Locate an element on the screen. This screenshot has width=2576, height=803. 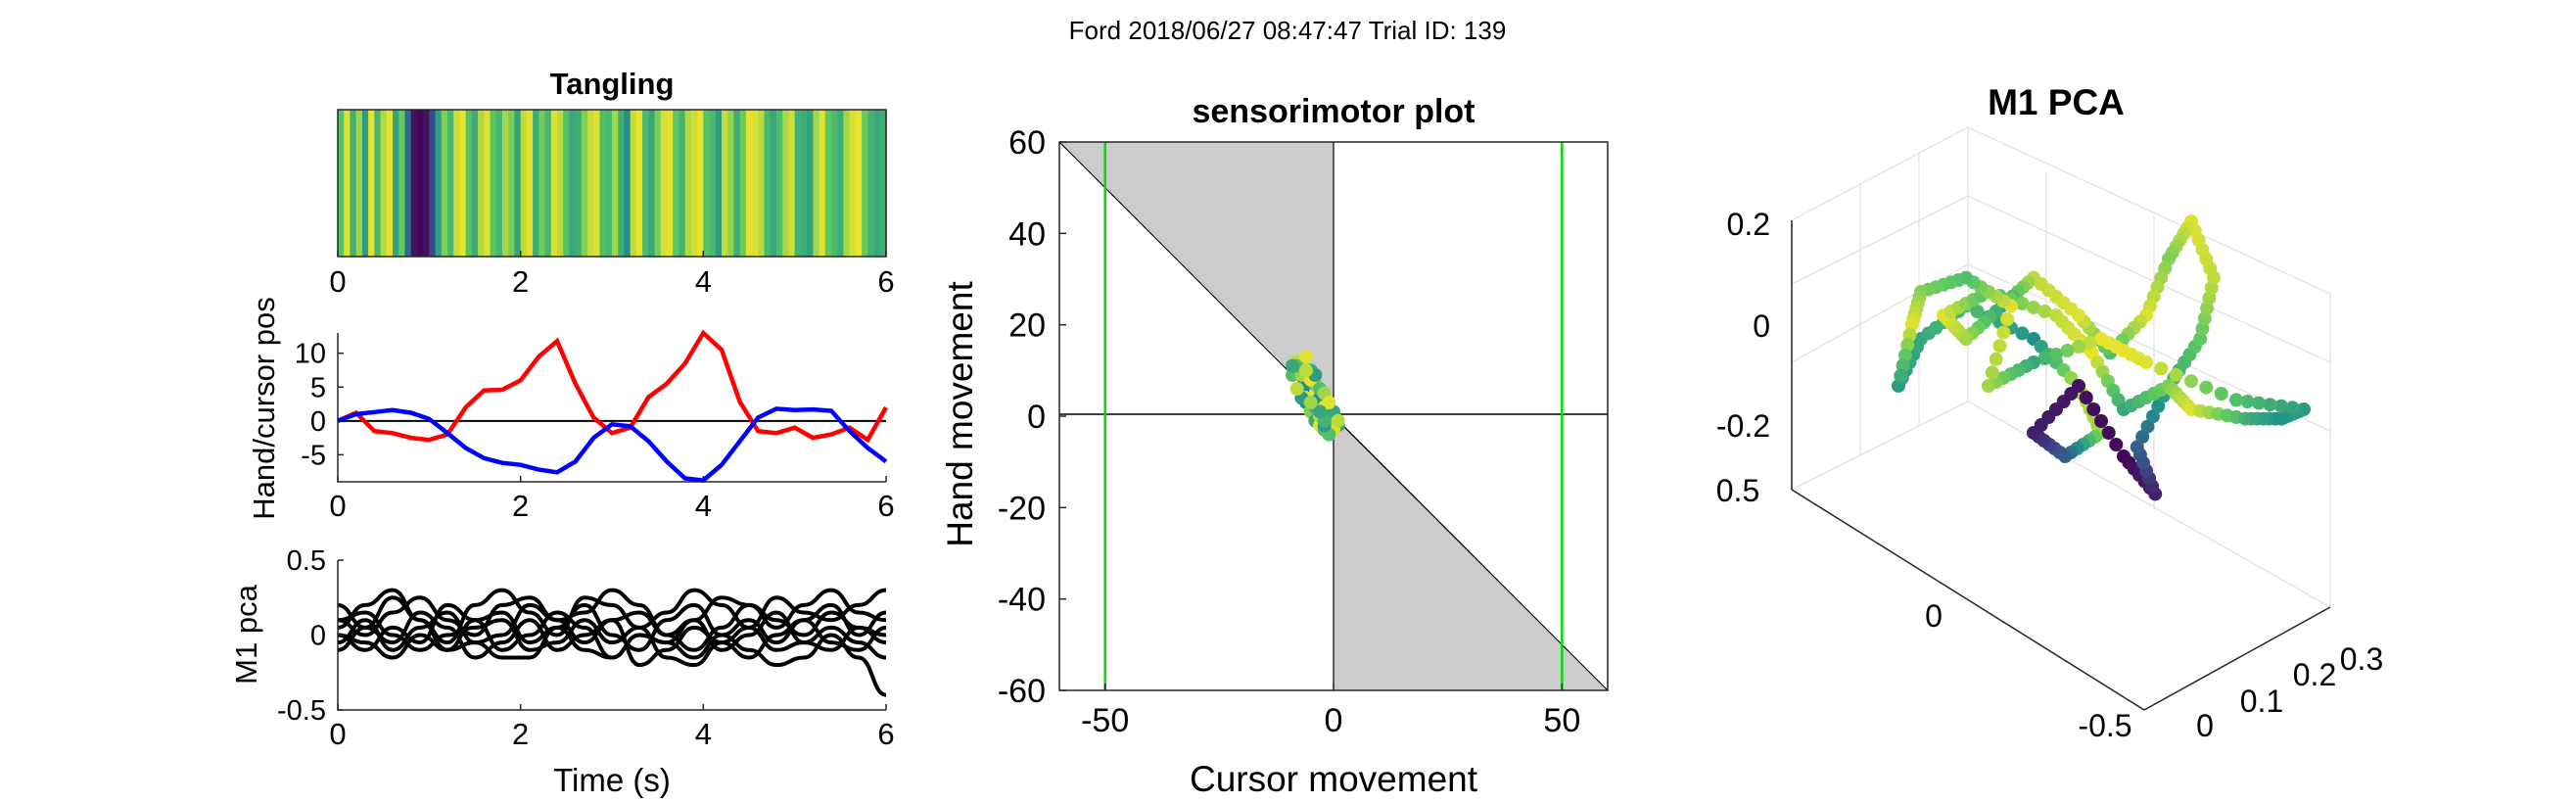
m1pca-x-ticks: 0 2 4 6 is located at coordinates (612, 727).